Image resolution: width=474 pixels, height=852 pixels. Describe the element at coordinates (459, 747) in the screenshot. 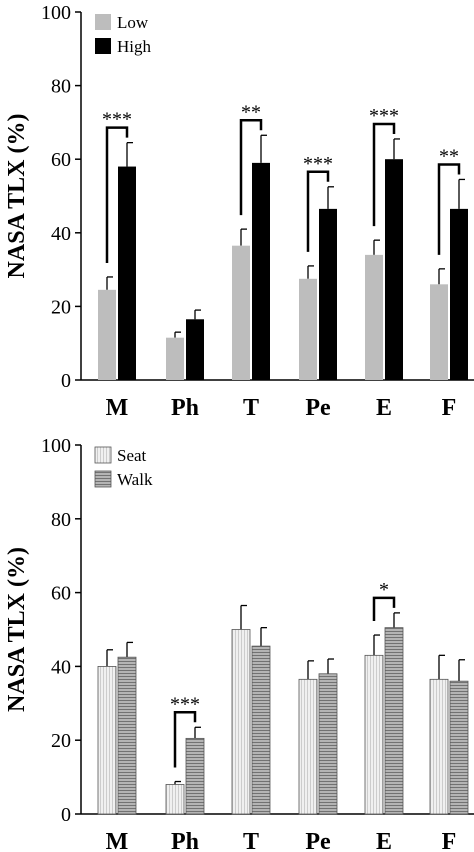

I see `bar-walk-f` at that location.